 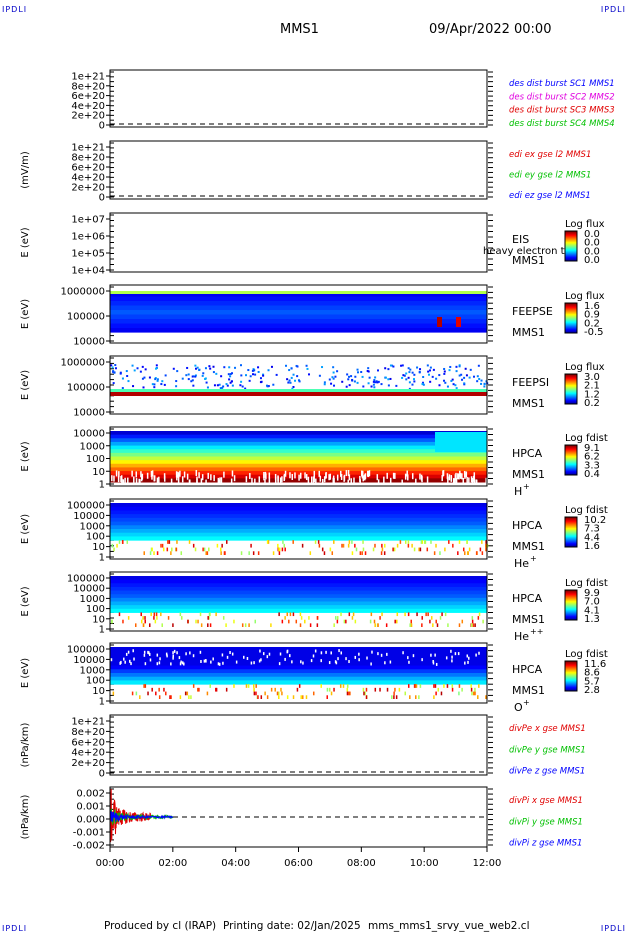 I want to click on panel-0-legend-entry: des dist burst SC3 MMS3, so click(x=562, y=111).